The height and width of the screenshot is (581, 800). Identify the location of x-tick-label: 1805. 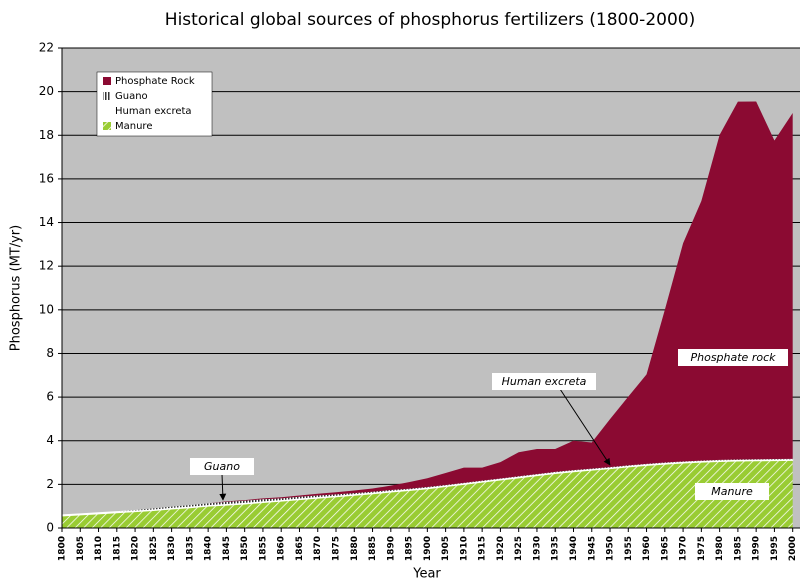
(81, 548).